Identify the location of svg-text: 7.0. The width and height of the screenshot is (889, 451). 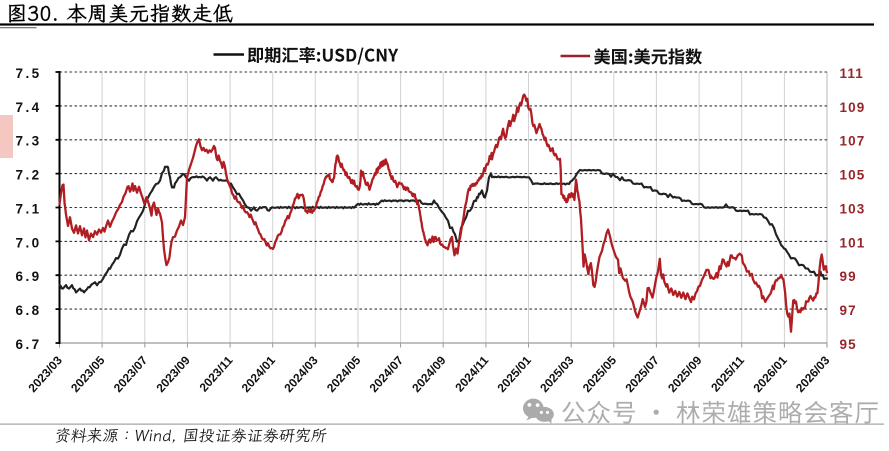
(29, 242).